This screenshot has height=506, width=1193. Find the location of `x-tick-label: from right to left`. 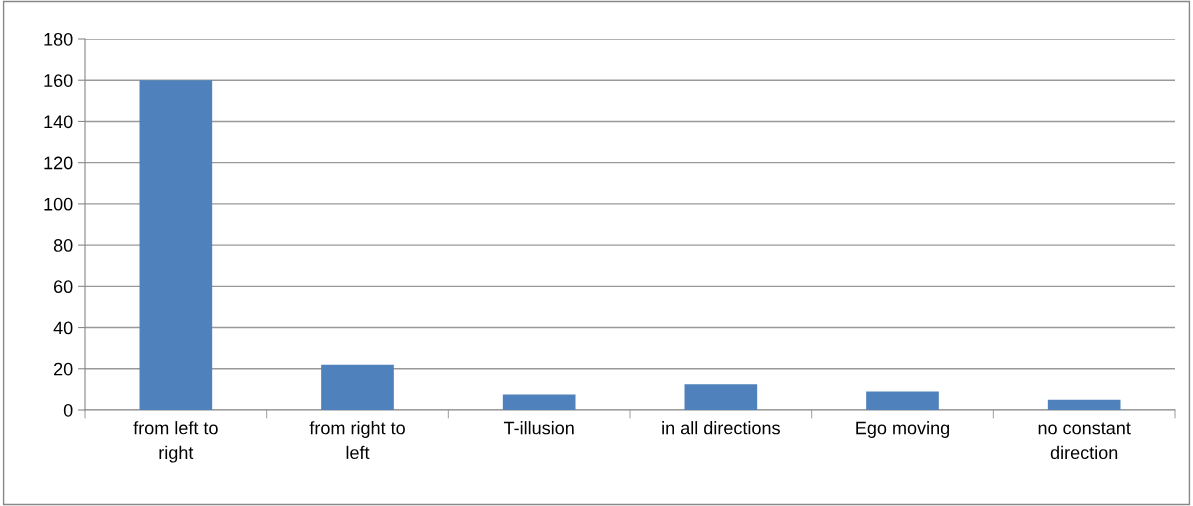

x-tick-label: from right to left is located at coordinates (357, 440).